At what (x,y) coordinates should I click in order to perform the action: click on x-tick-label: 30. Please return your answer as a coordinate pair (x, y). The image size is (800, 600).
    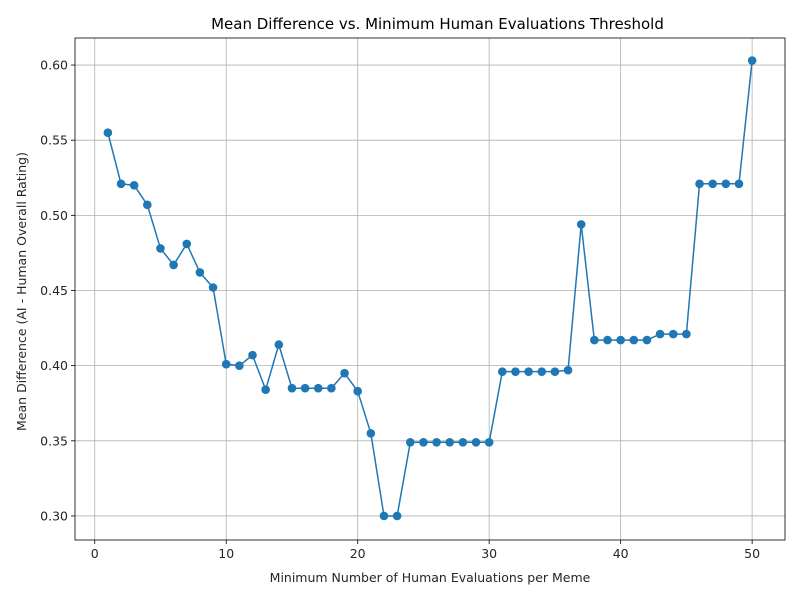
    Looking at the image, I should click on (489, 553).